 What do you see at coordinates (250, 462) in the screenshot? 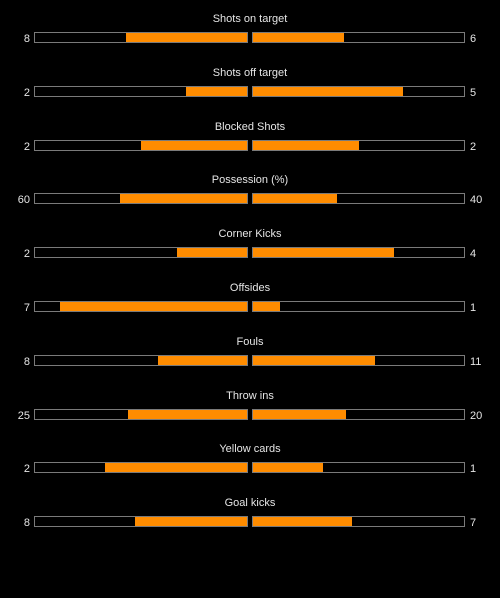
I see `stat-row: Yellow cards 2 1` at bounding box center [250, 462].